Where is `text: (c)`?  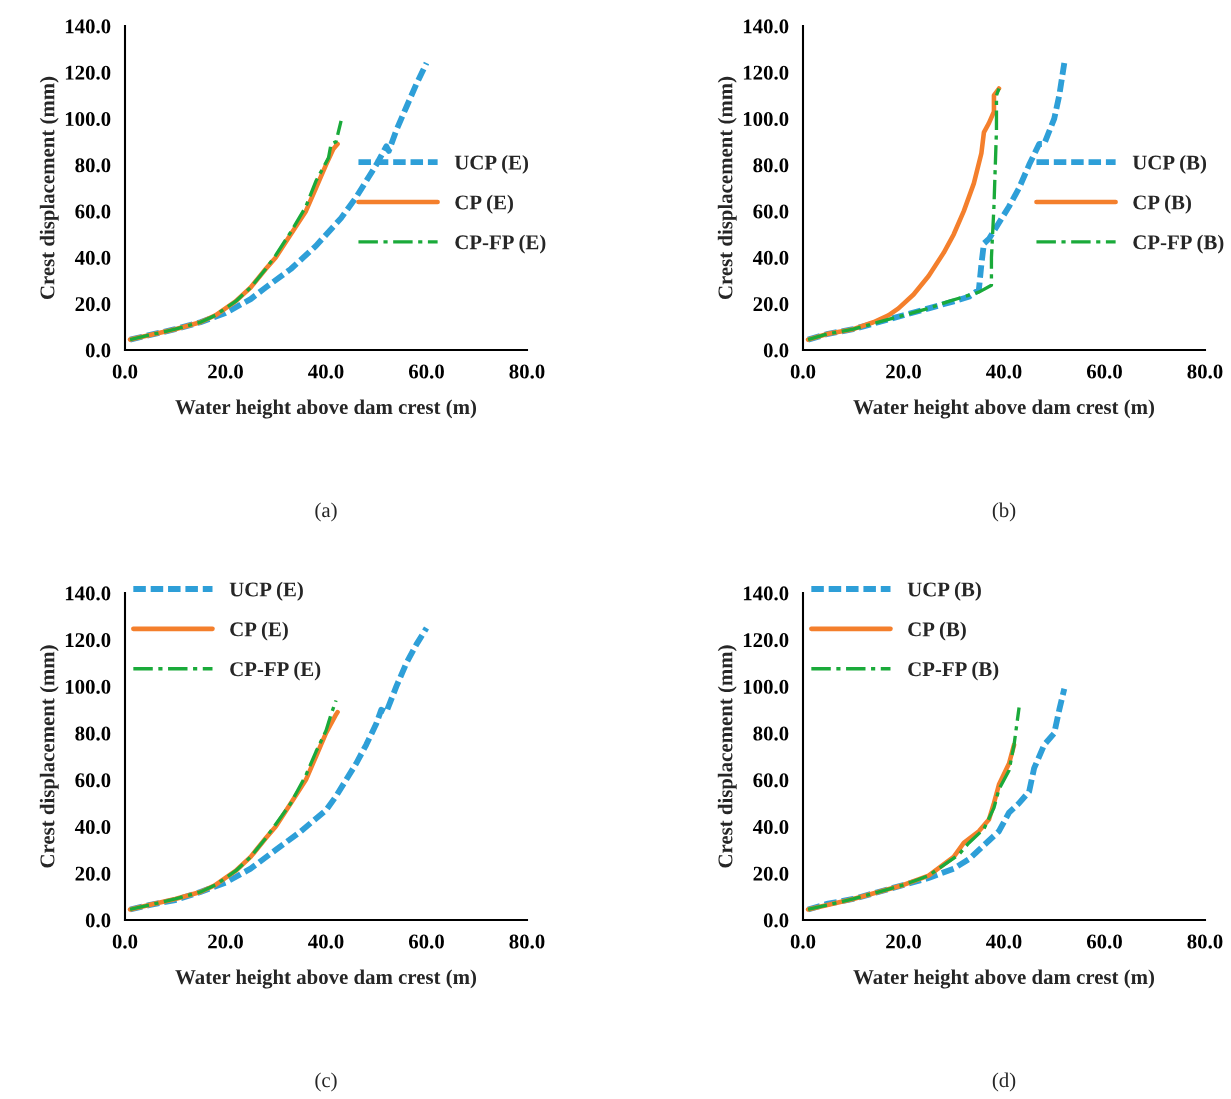
text: (c) is located at coordinates (326, 1082).